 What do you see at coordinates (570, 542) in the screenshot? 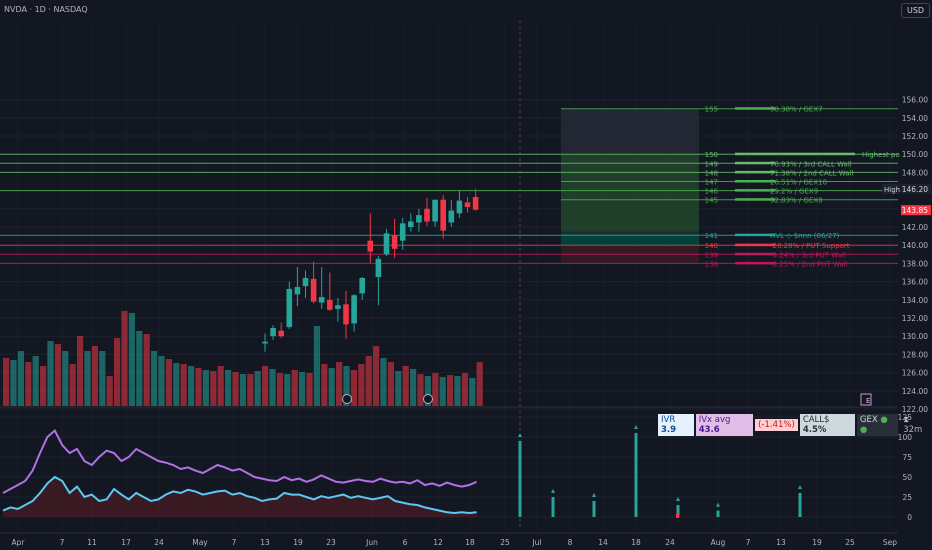
I see `time-tick: 8` at bounding box center [570, 542].